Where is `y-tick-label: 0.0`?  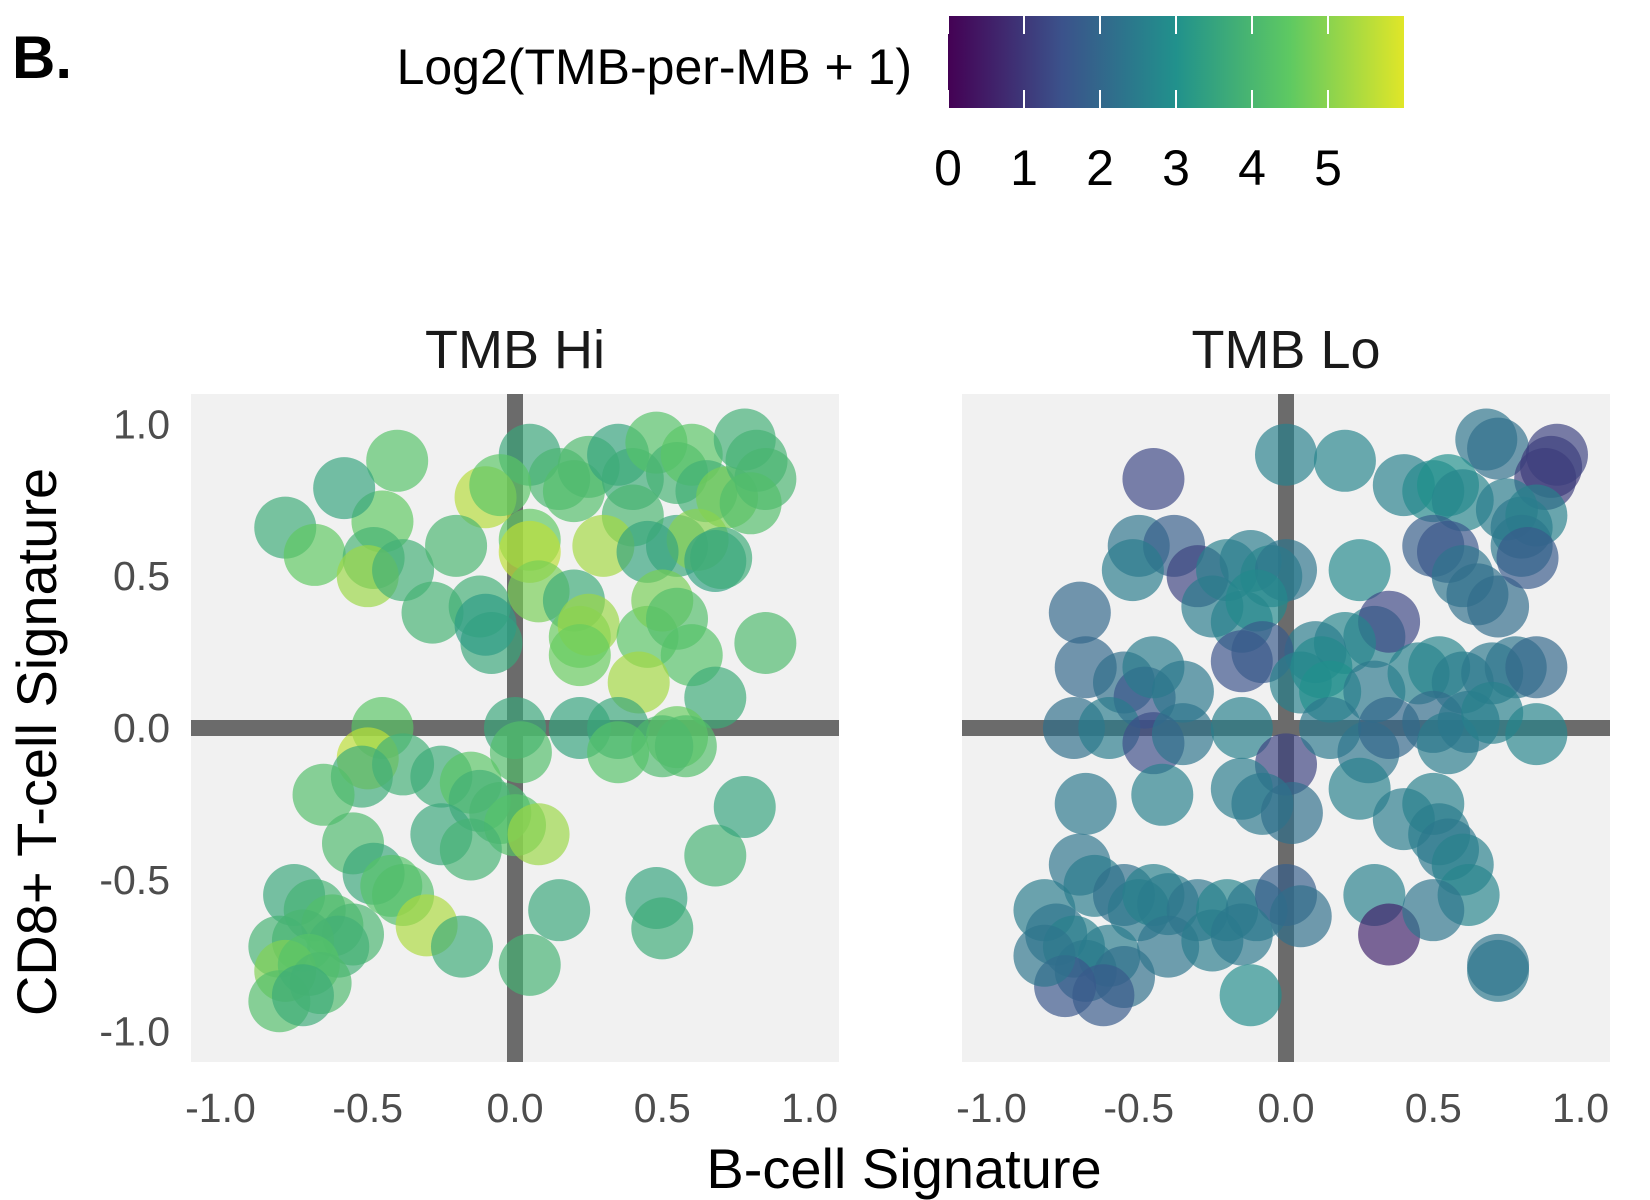
y-tick-label: 0.0 is located at coordinates (141, 728).